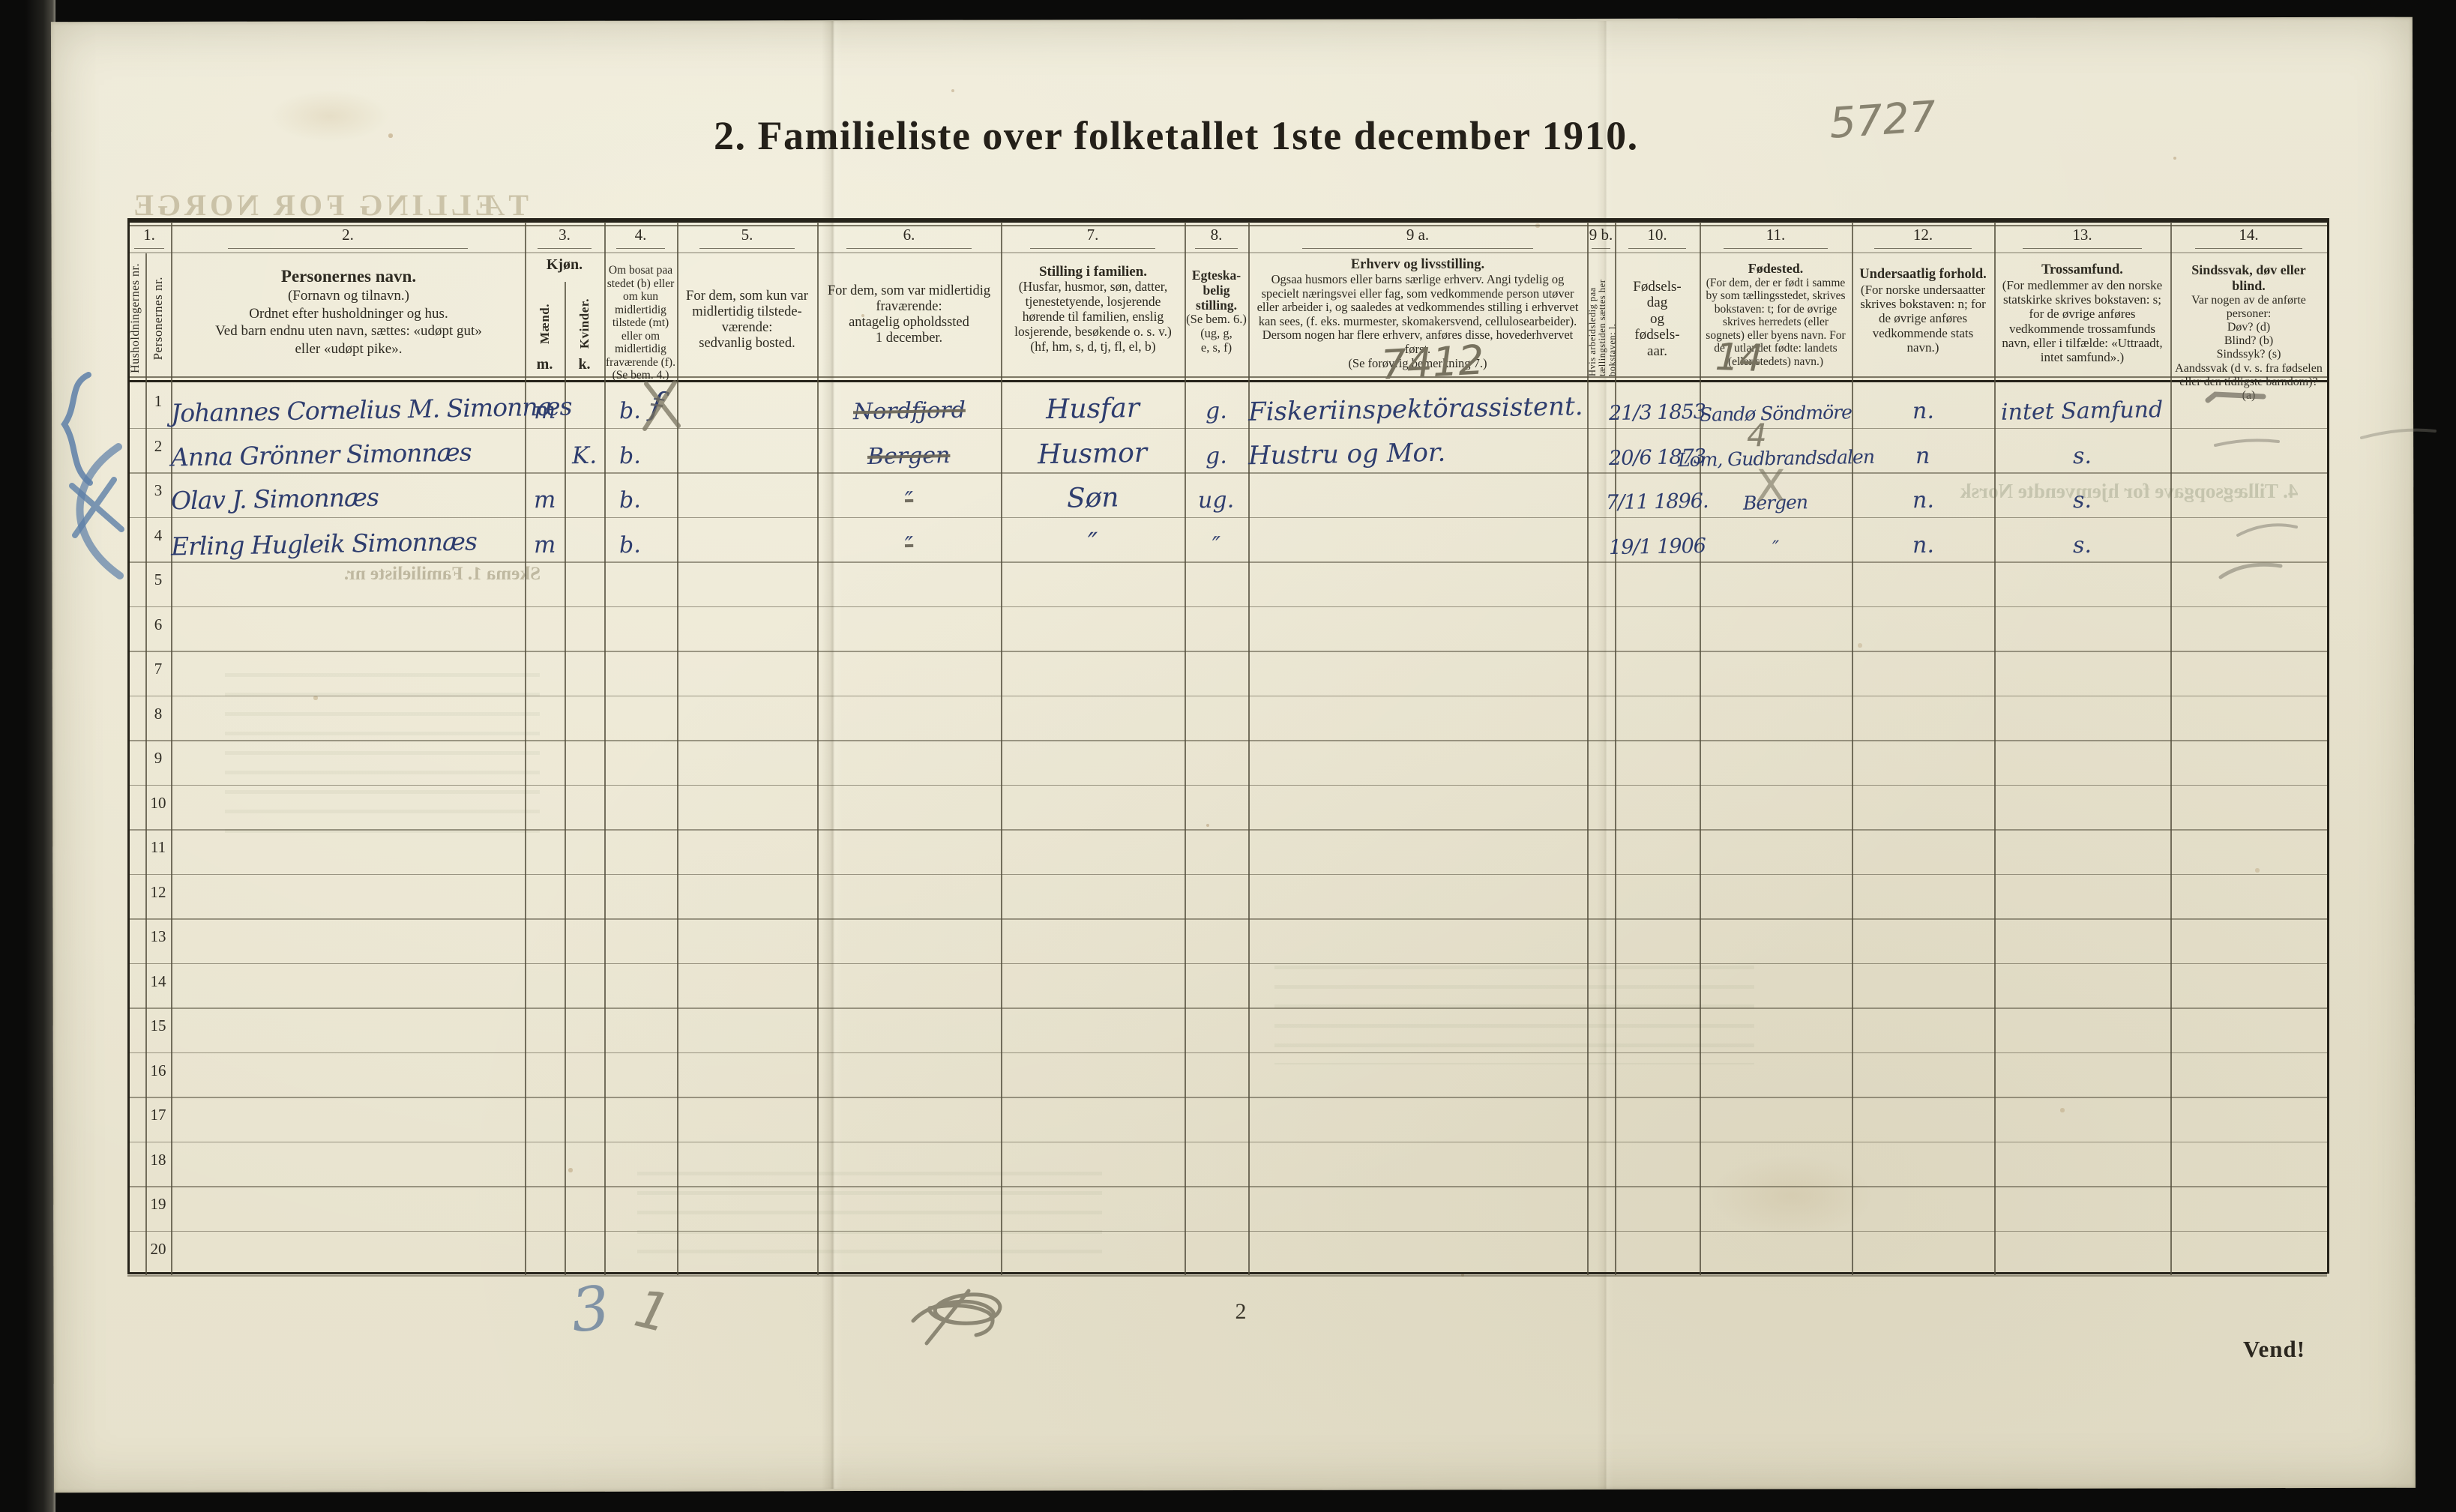 This screenshot has width=2456, height=1512. What do you see at coordinates (1216, 290) in the screenshot?
I see `header-title: Egteska­belig stilling.` at bounding box center [1216, 290].